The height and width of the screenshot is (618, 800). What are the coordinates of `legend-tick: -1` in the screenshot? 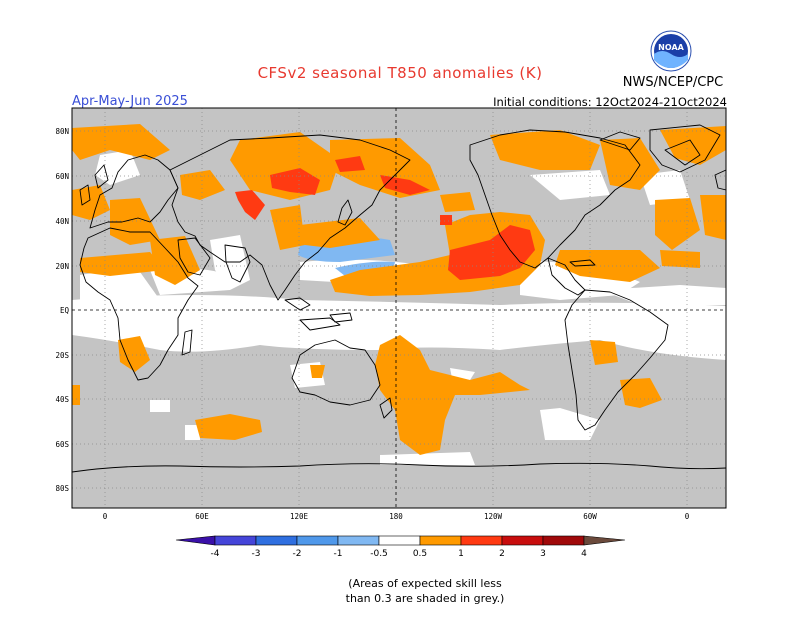 It's located at (338, 554).